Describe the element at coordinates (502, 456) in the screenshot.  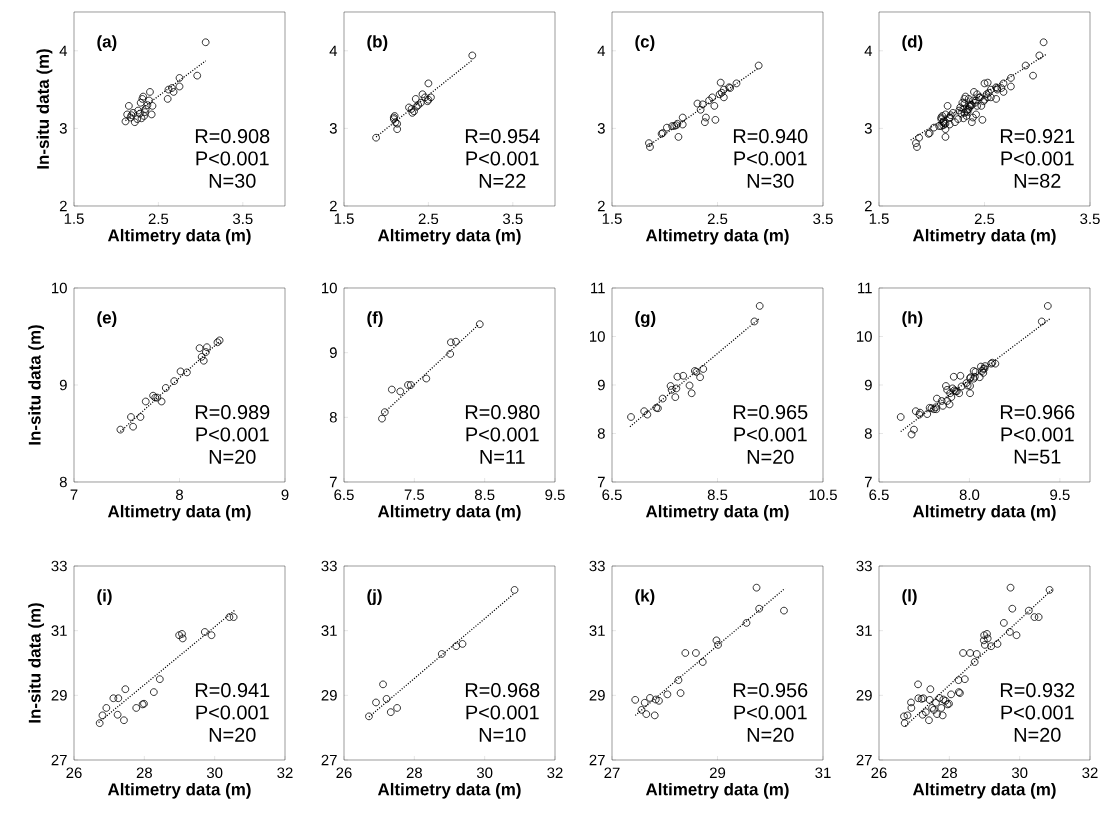
I see `annotation: N=11` at that location.